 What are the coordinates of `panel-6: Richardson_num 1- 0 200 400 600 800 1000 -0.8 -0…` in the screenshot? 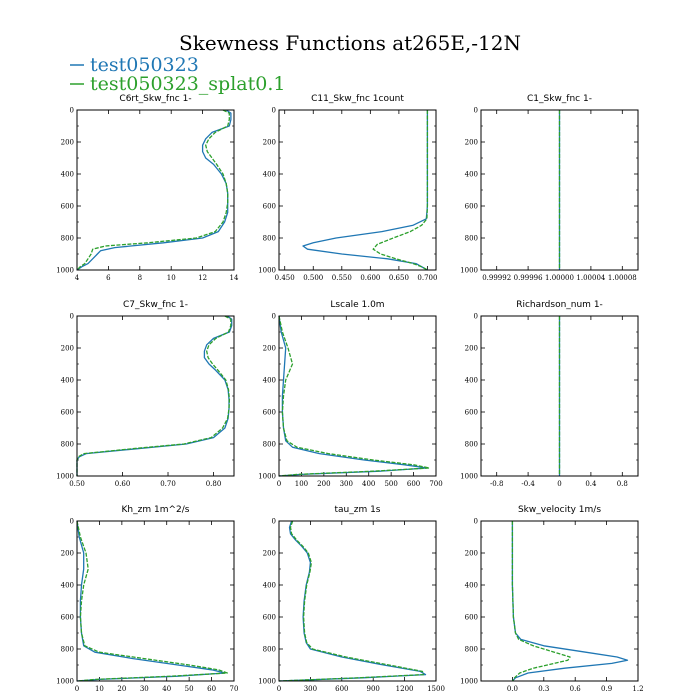 It's located at (549, 394).